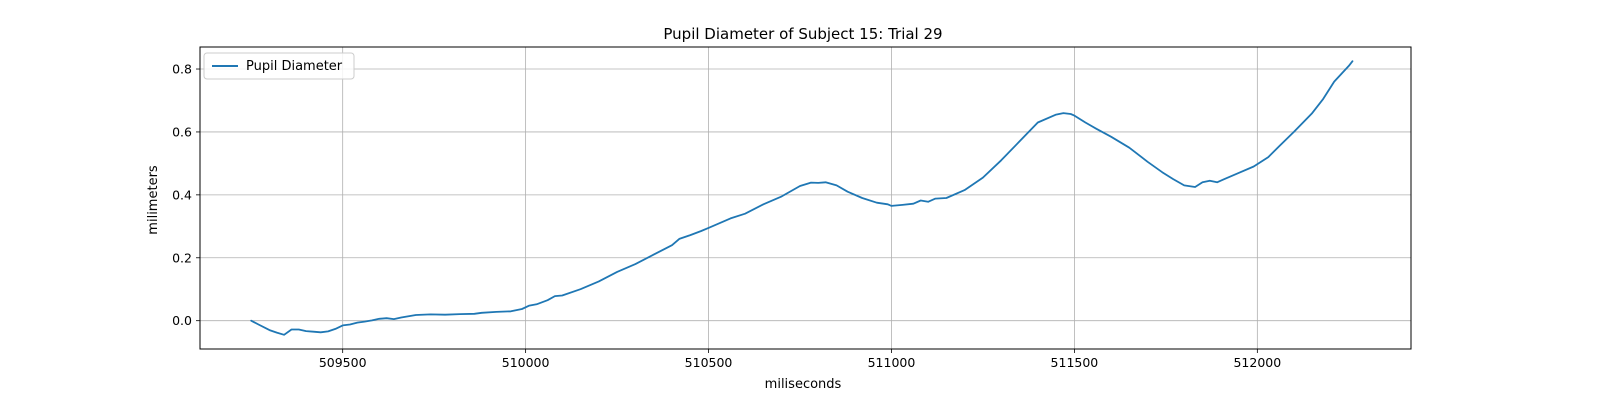 This screenshot has height=404, width=1600. I want to click on y-tick-label: 0.2, so click(182, 257).